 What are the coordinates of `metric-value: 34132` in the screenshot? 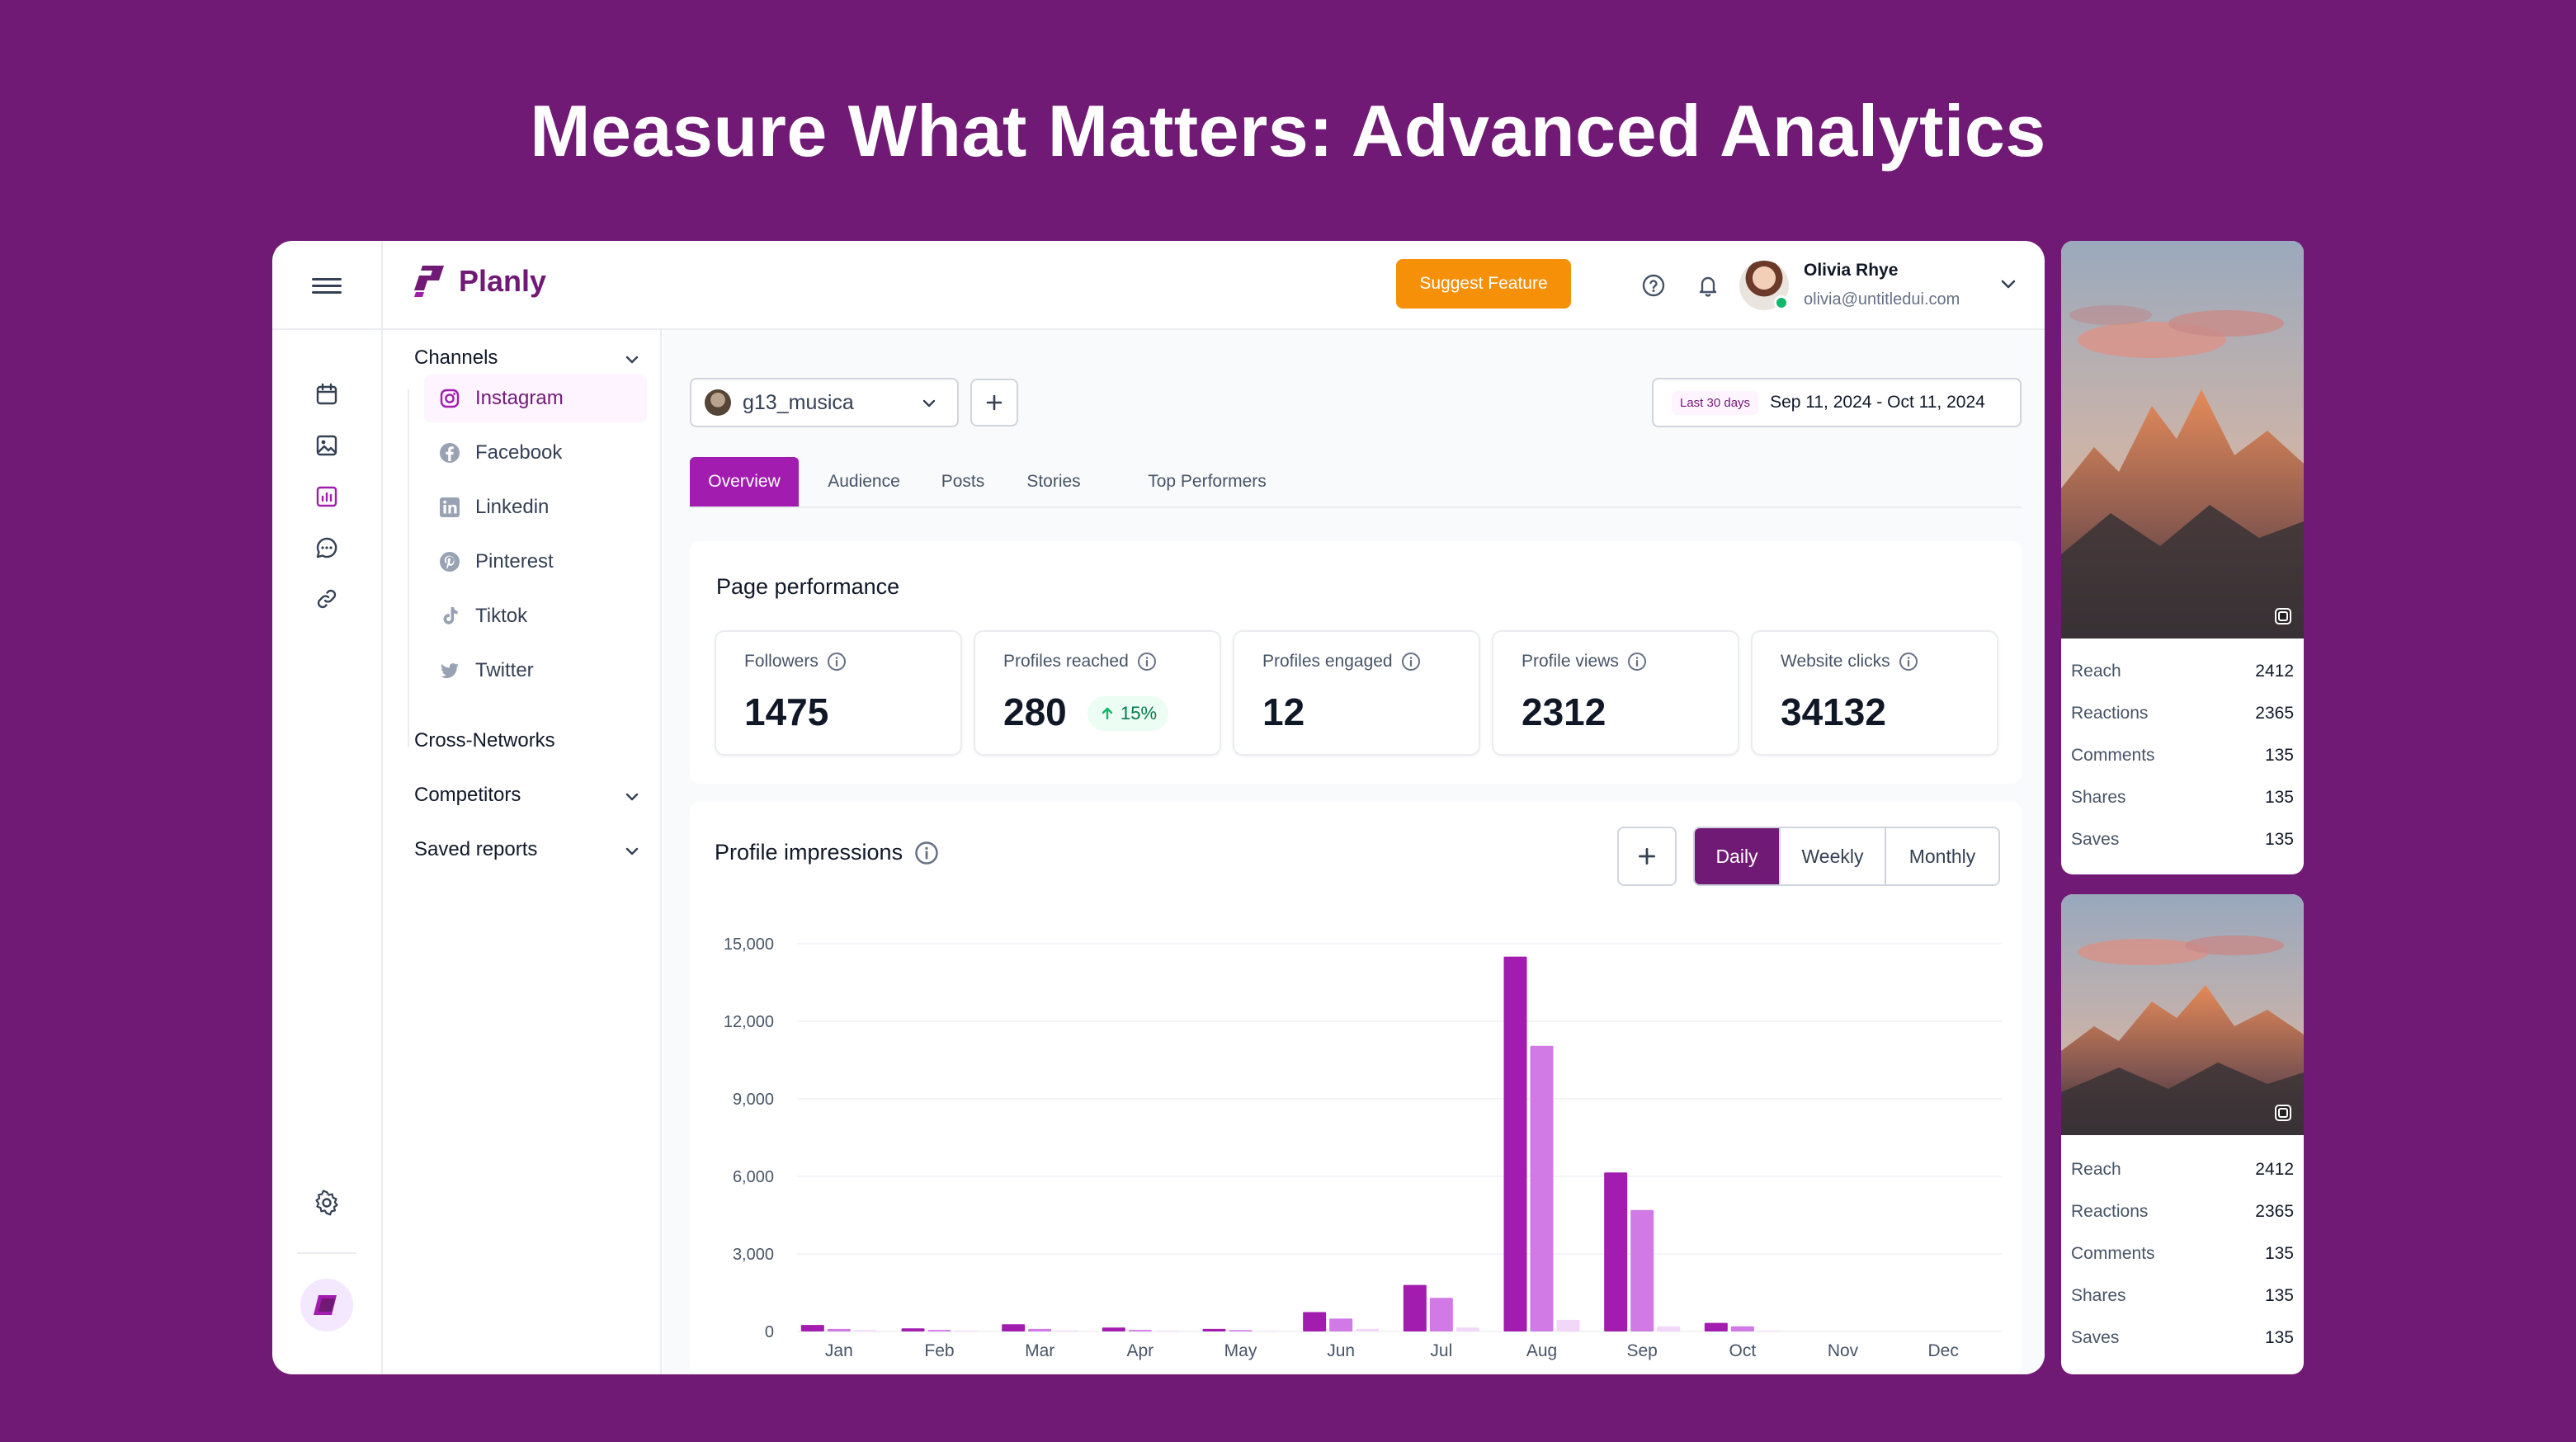 It's located at (1833, 711).